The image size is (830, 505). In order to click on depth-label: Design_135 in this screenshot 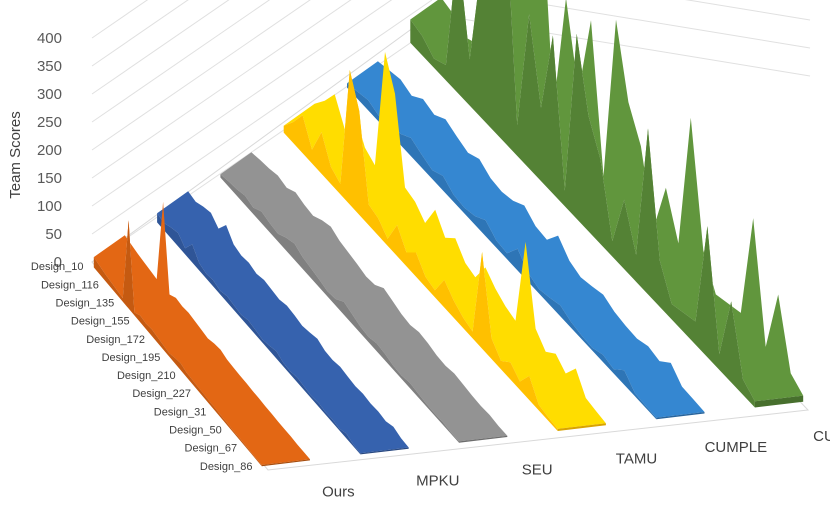, I will do `click(85, 303)`.